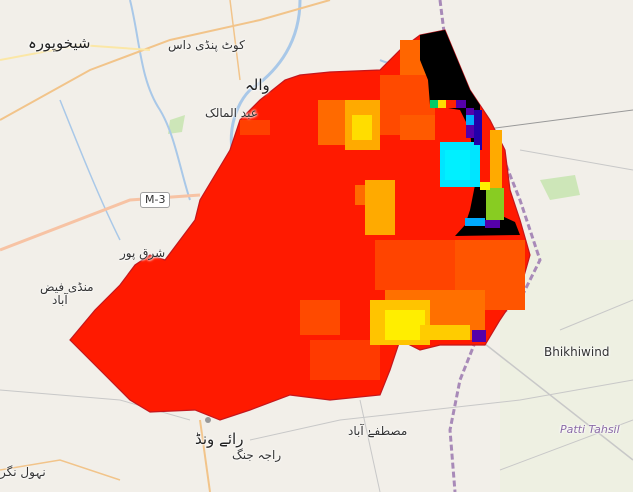 This screenshot has height=492, width=633. I want to click on label-abd-ul-malik: عبد المالک, so click(231, 113).